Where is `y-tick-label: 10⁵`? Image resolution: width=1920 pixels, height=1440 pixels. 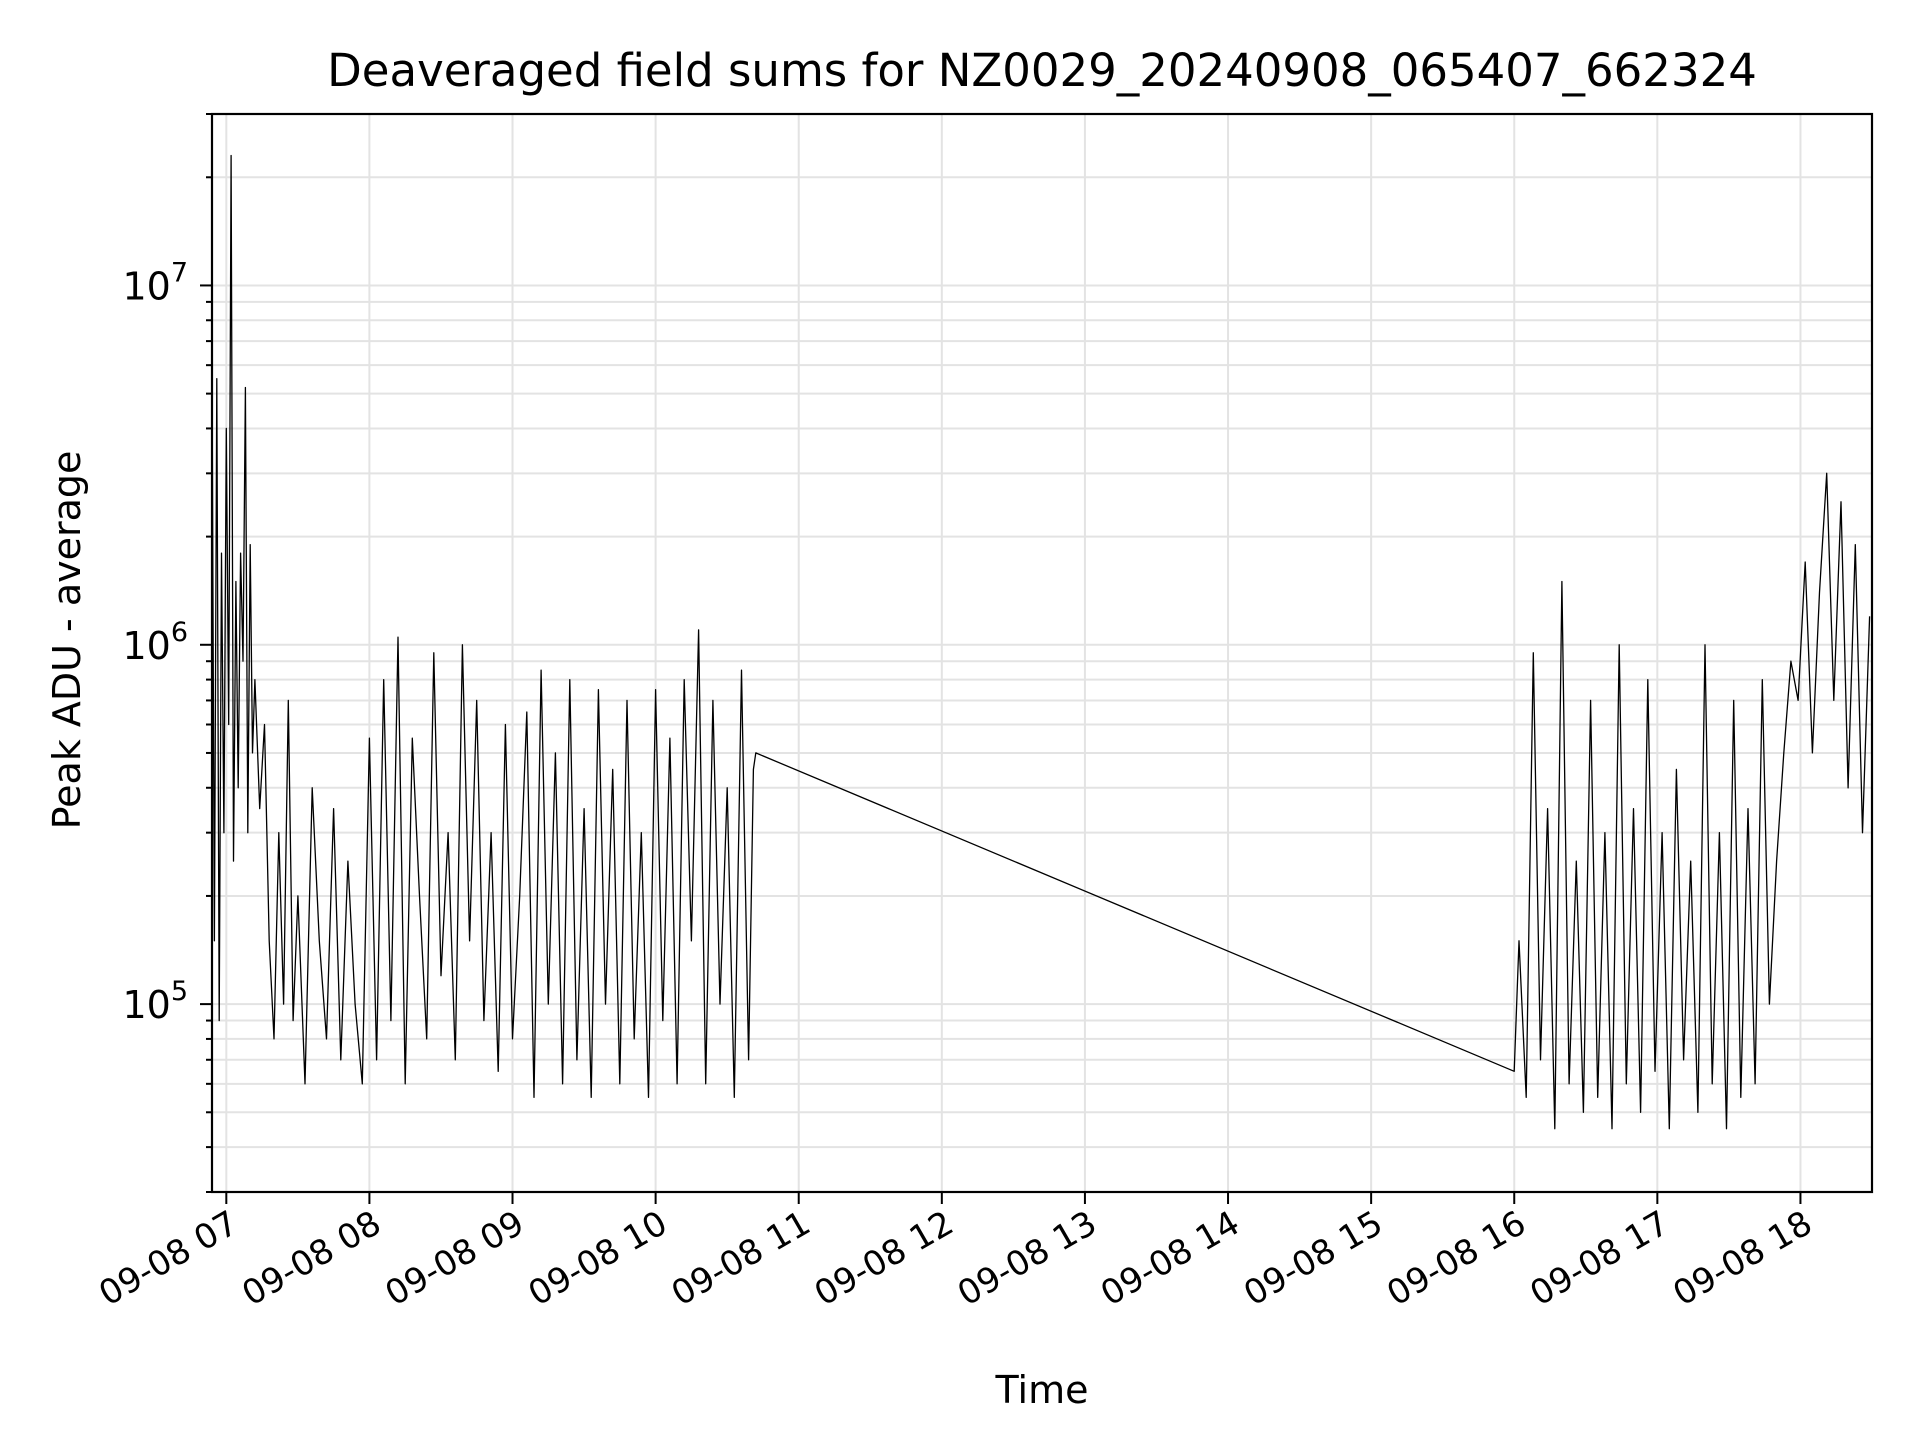 y-tick-label: 10⁵ is located at coordinates (155, 1001).